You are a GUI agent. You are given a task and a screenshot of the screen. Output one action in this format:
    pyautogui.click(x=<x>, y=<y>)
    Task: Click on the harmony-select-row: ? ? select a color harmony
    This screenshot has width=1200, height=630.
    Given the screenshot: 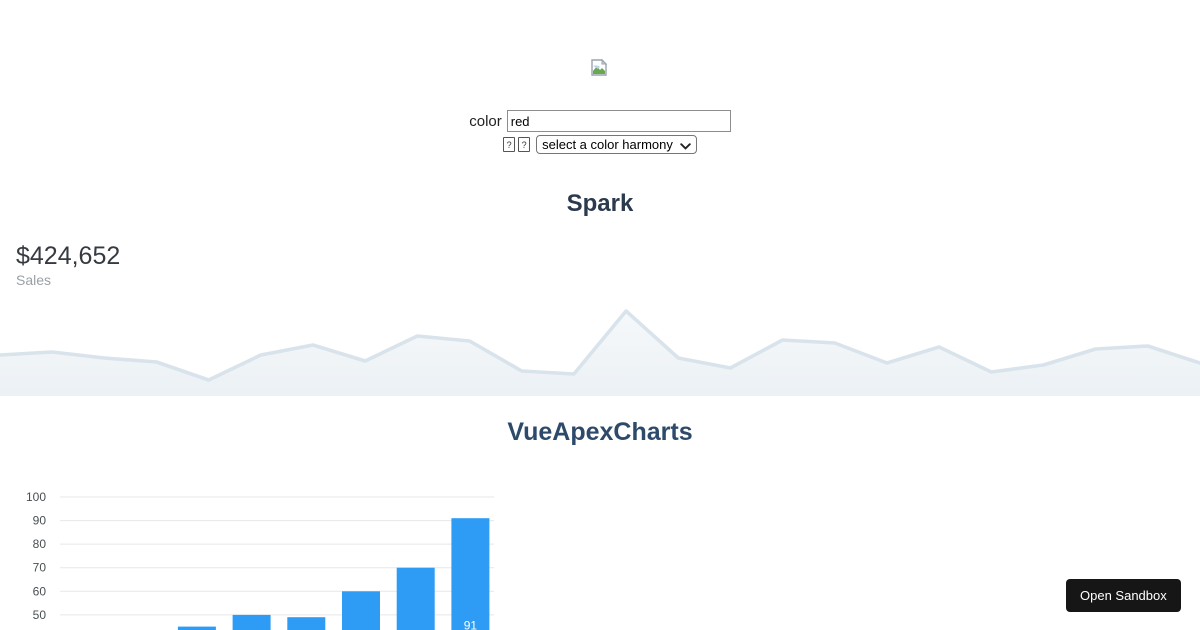 What is the action you would take?
    pyautogui.click(x=600, y=144)
    